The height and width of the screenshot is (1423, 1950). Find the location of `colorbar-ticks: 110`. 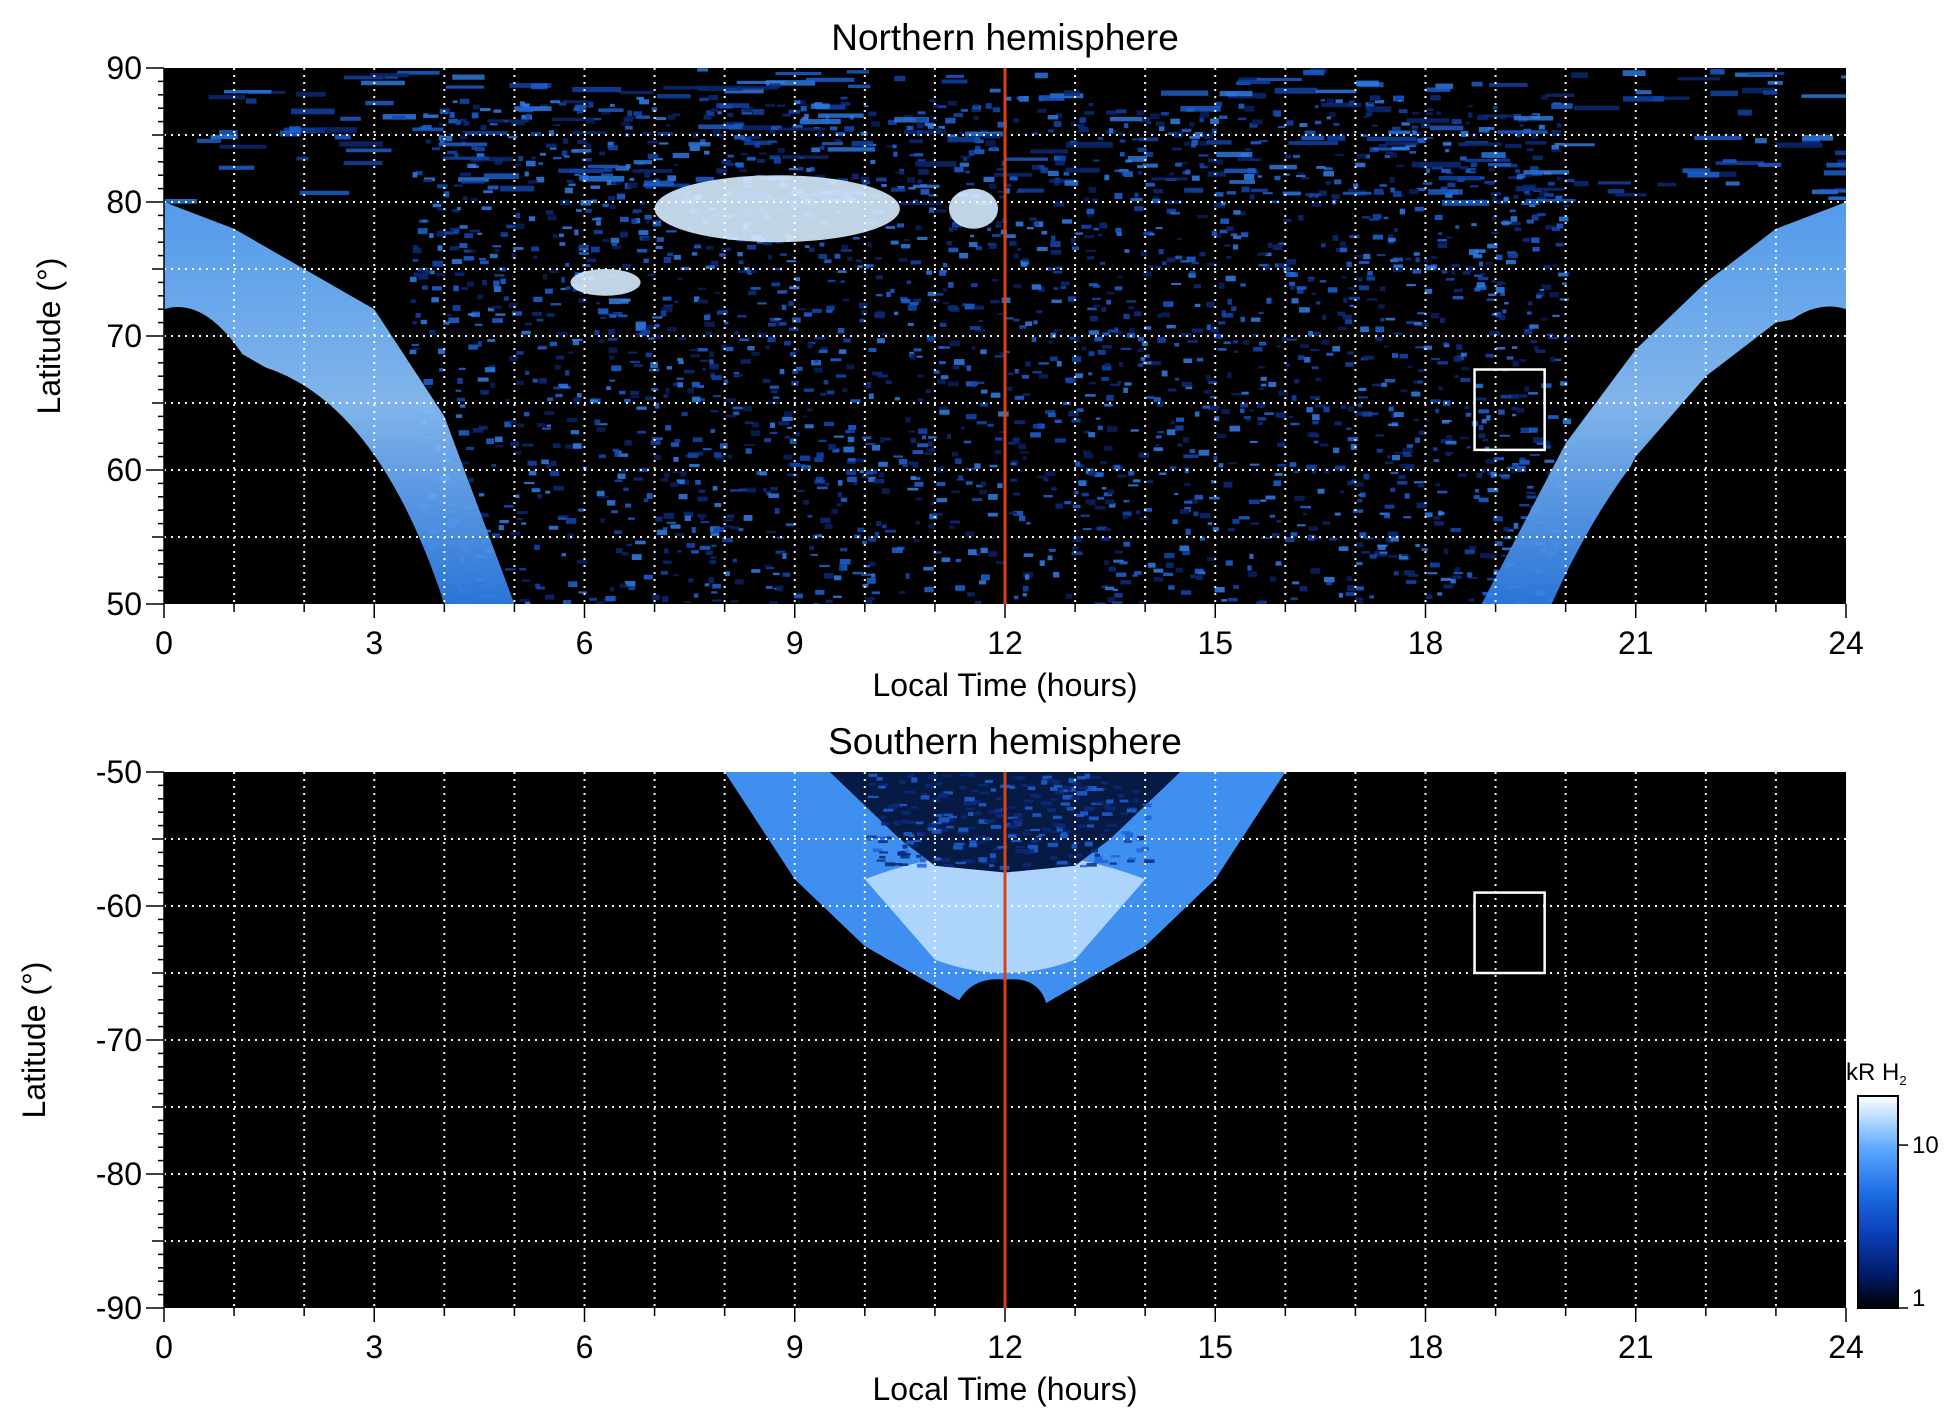

colorbar-ticks: 110 is located at coordinates (1918, 1222).